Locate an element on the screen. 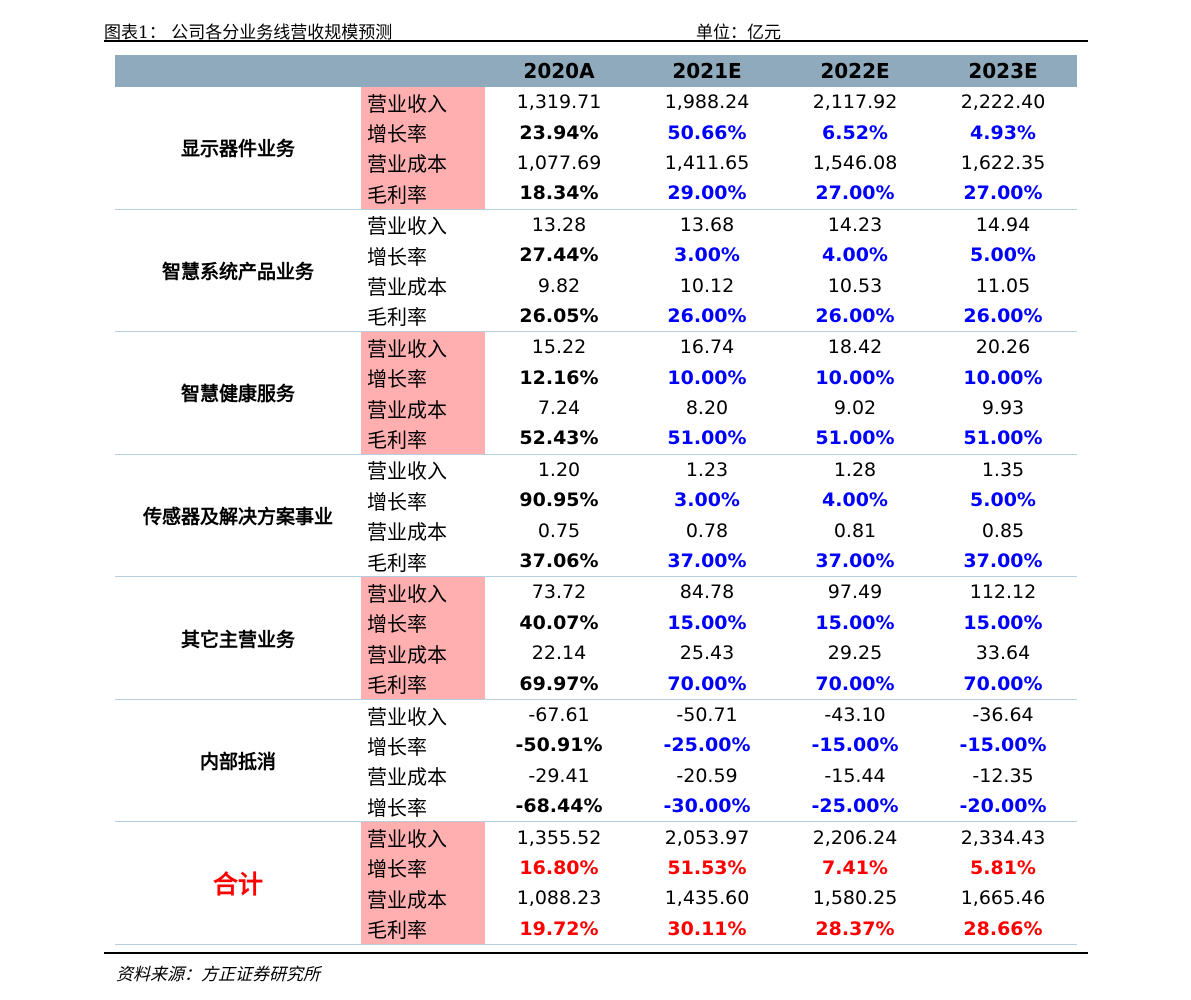 The height and width of the screenshot is (1000, 1191). value-cell: 9.93 is located at coordinates (1003, 408).